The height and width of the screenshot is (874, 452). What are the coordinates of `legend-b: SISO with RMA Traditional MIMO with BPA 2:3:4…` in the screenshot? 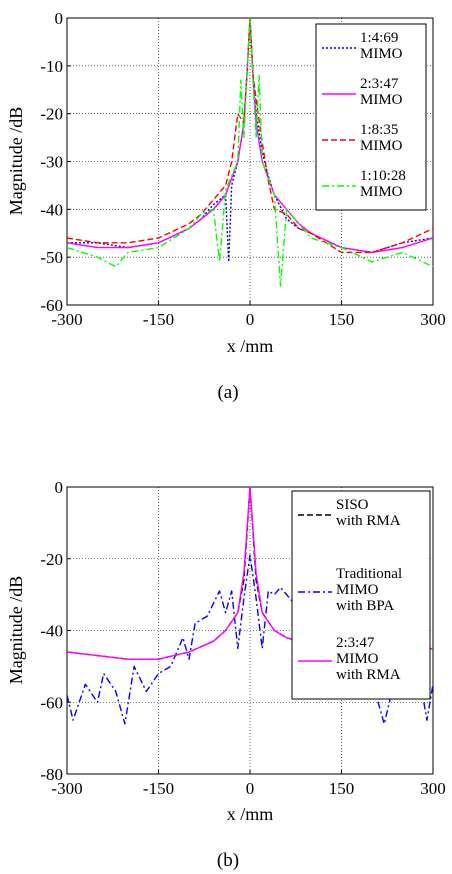 It's located at (361, 595).